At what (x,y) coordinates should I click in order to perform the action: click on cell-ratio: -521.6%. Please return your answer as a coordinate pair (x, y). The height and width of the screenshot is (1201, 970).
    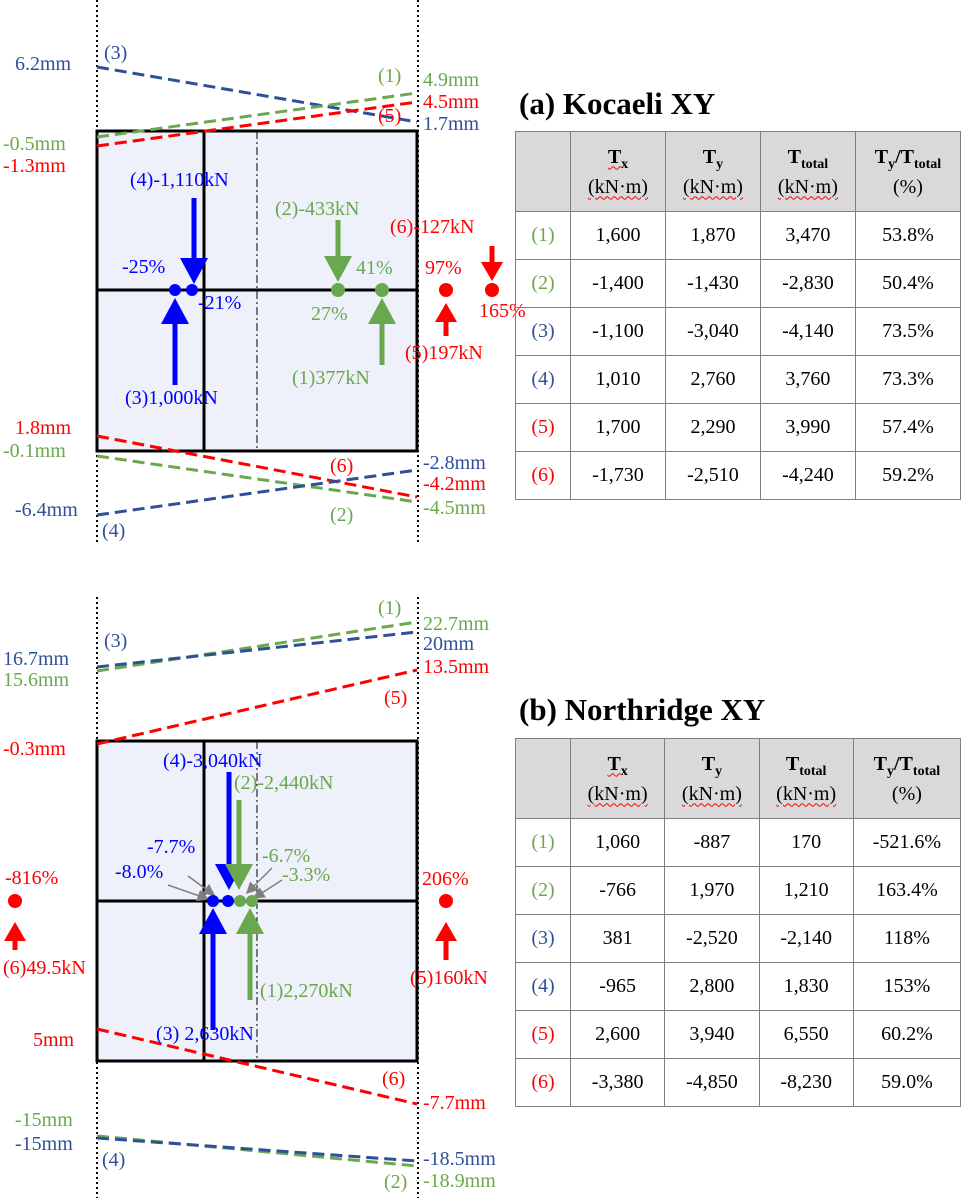
    Looking at the image, I should click on (907, 842).